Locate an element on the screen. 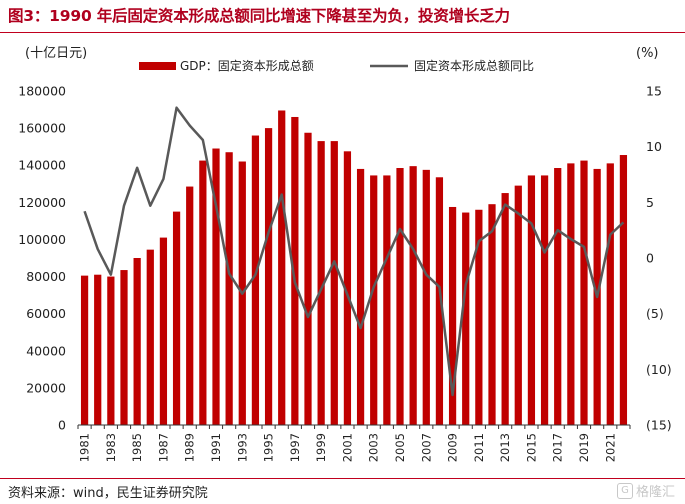 The width and height of the screenshot is (685, 504). left-y-tick-label: 80000 is located at coordinates (46, 276).